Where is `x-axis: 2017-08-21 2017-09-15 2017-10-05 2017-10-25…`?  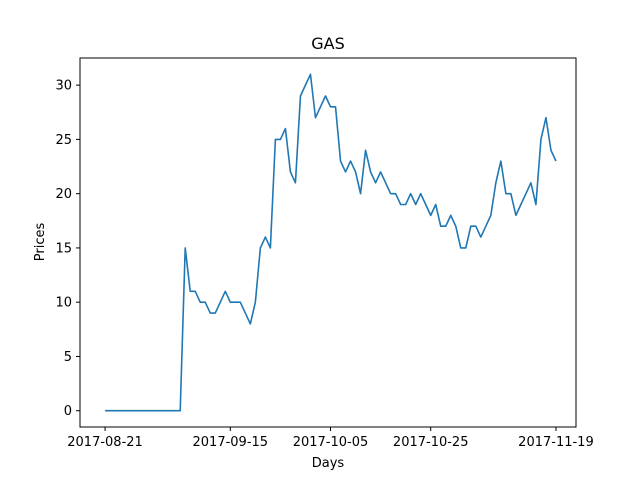
x-axis: 2017-08-21 2017-09-15 2017-10-05 2017-10-25… is located at coordinates (330, 438).